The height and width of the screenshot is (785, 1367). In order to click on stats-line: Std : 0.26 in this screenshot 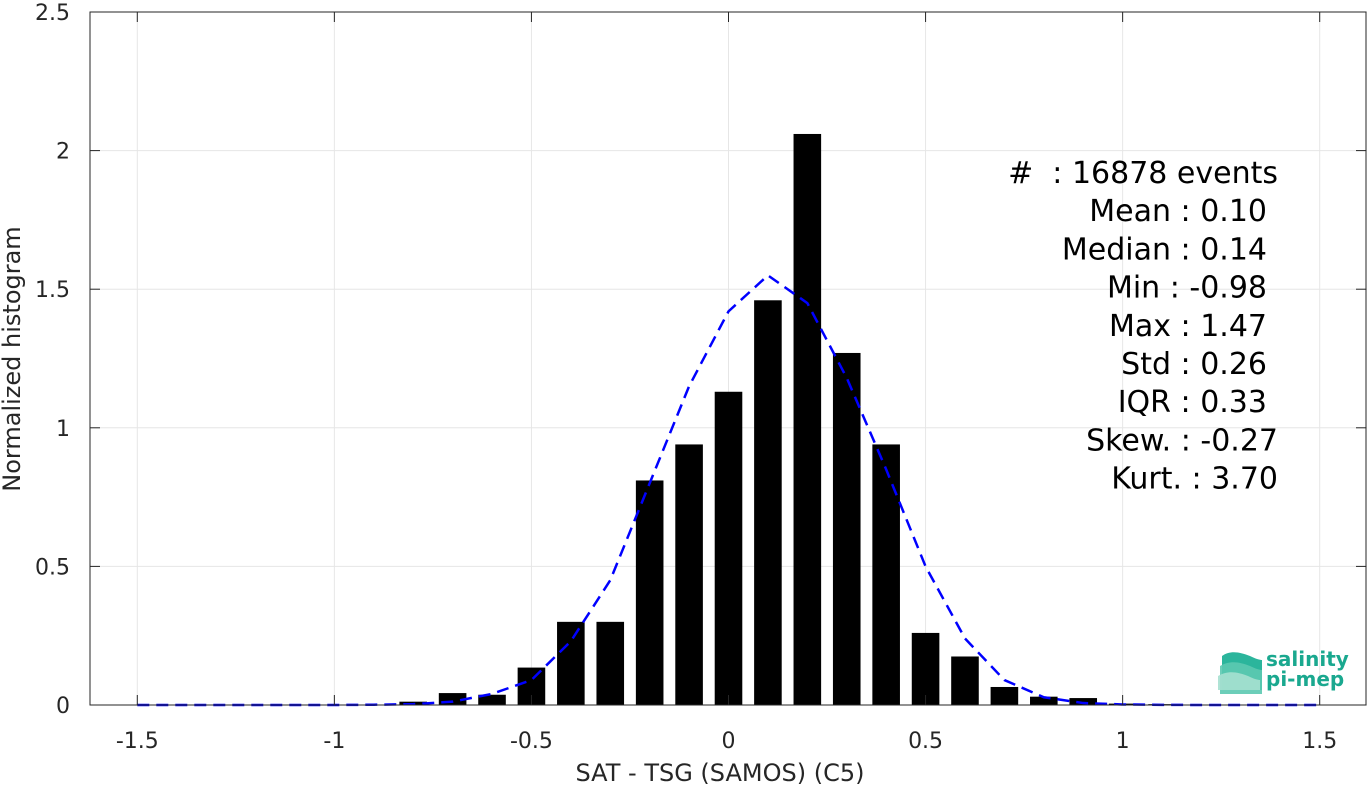, I will do `click(1194, 364)`.